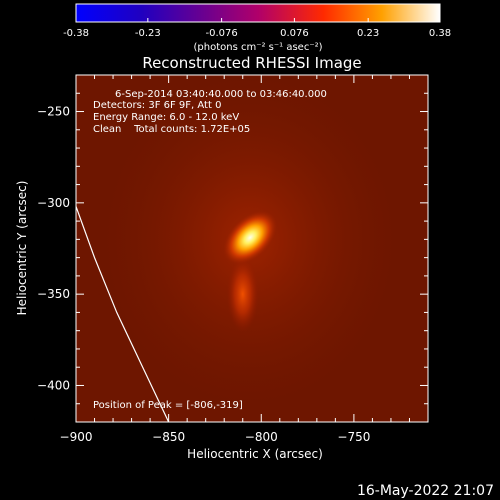 The height and width of the screenshot is (500, 500). What do you see at coordinates (258, 13) in the screenshot?
I see `colorbar-gradient` at bounding box center [258, 13].